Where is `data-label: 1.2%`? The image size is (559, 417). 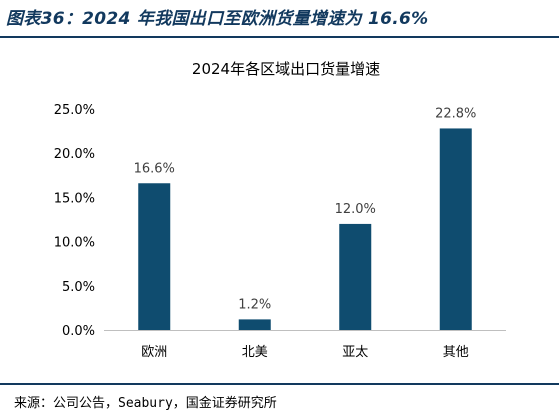 data-label: 1.2% is located at coordinates (254, 304).